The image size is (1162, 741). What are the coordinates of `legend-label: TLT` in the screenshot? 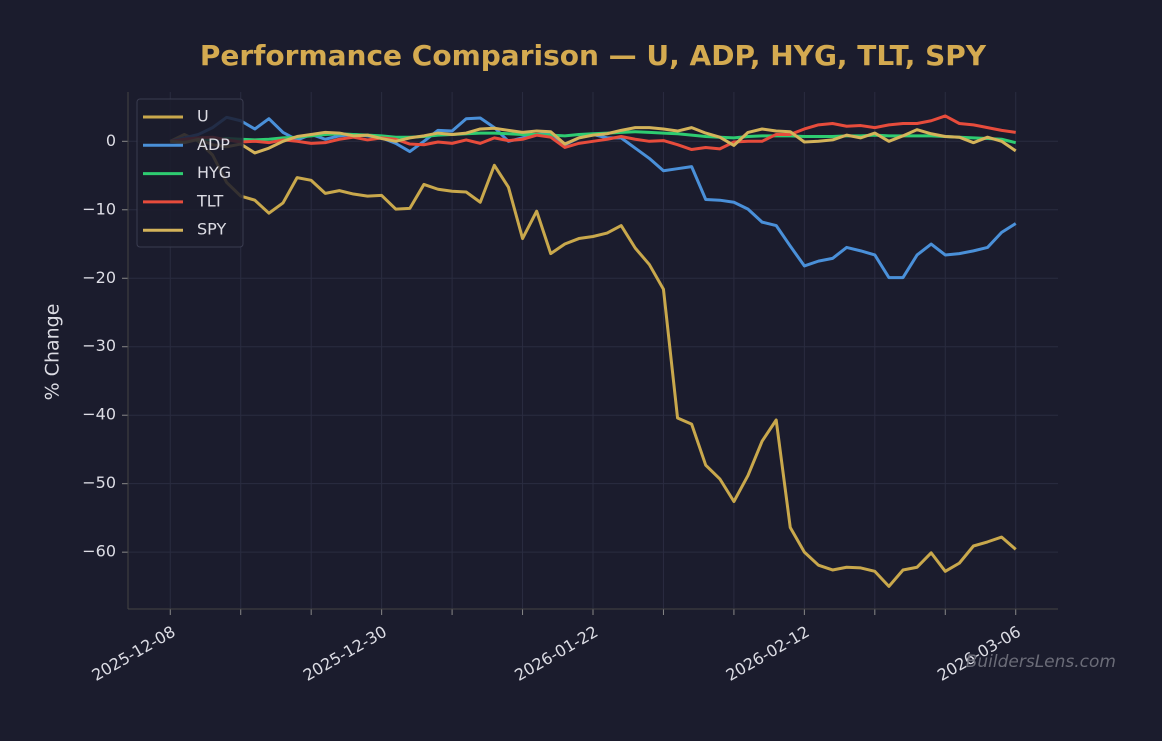 It's located at (209, 200).